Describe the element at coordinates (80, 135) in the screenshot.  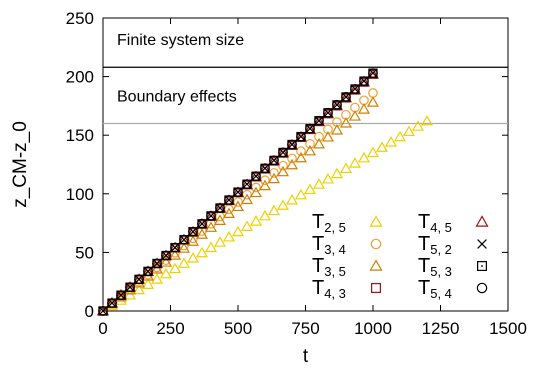
I see `y-tick-label: 150` at that location.